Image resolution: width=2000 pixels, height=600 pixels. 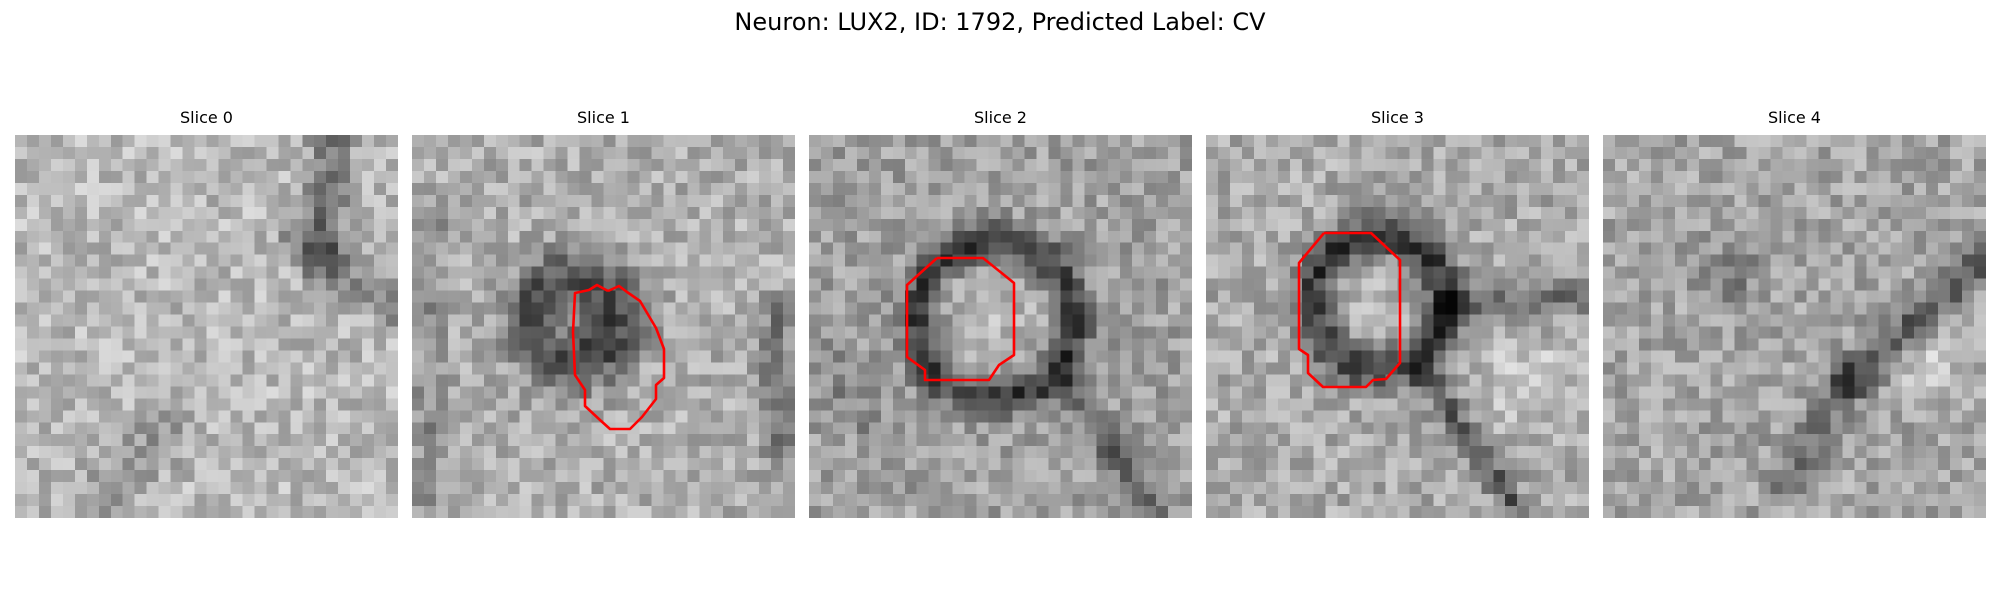 I want to click on slice-panel-2: Slice 2, so click(x=1000, y=313).